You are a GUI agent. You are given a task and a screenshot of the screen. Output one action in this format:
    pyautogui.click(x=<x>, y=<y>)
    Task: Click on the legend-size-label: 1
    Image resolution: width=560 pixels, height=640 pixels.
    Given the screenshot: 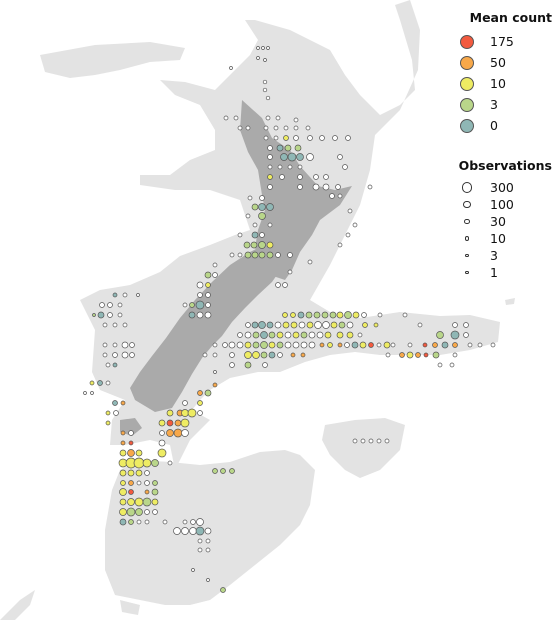 What is the action you would take?
    pyautogui.click(x=494, y=272)
    